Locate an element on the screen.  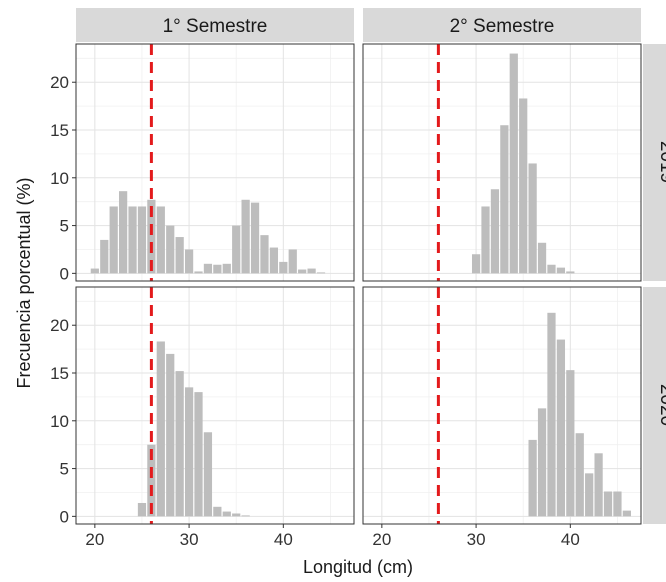
x-axis-ticks-left: 20 30 40 is located at coordinates (189, 536).